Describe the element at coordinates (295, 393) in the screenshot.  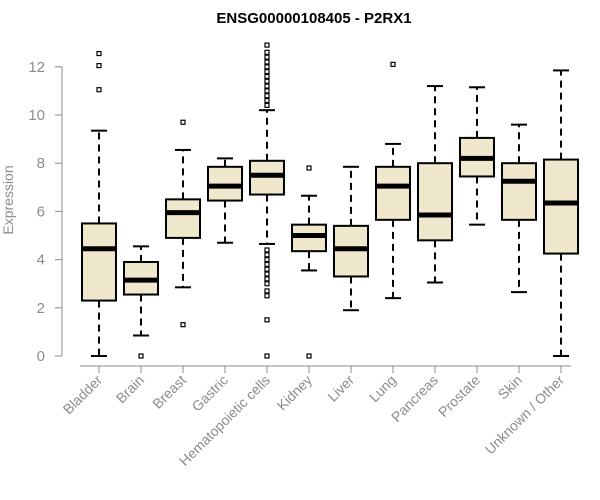
I see `x-tick-label: Kidney` at that location.